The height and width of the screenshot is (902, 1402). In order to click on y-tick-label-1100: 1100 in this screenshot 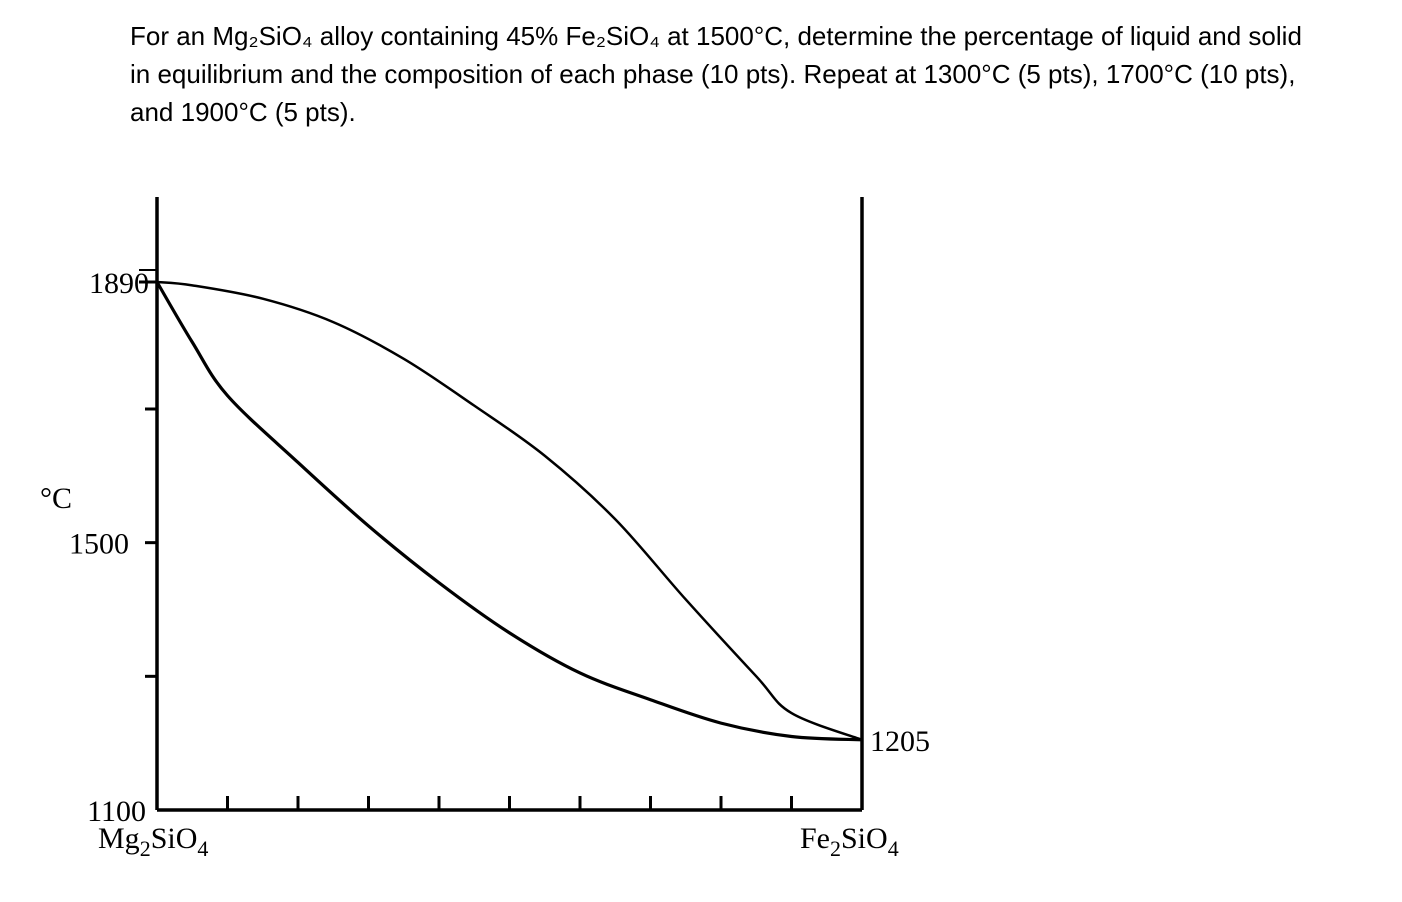, I will do `click(116, 811)`.